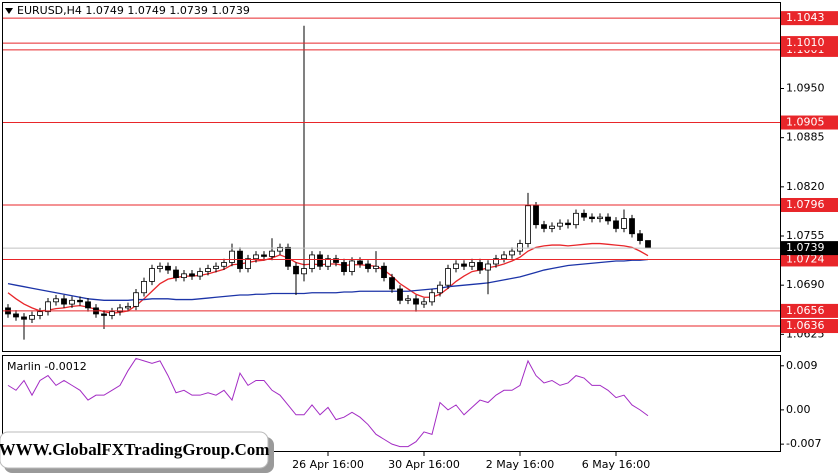 The width and height of the screenshot is (838, 476). What do you see at coordinates (805, 137) in the screenshot?
I see `y-tick-label: 1.0885` at bounding box center [805, 137].